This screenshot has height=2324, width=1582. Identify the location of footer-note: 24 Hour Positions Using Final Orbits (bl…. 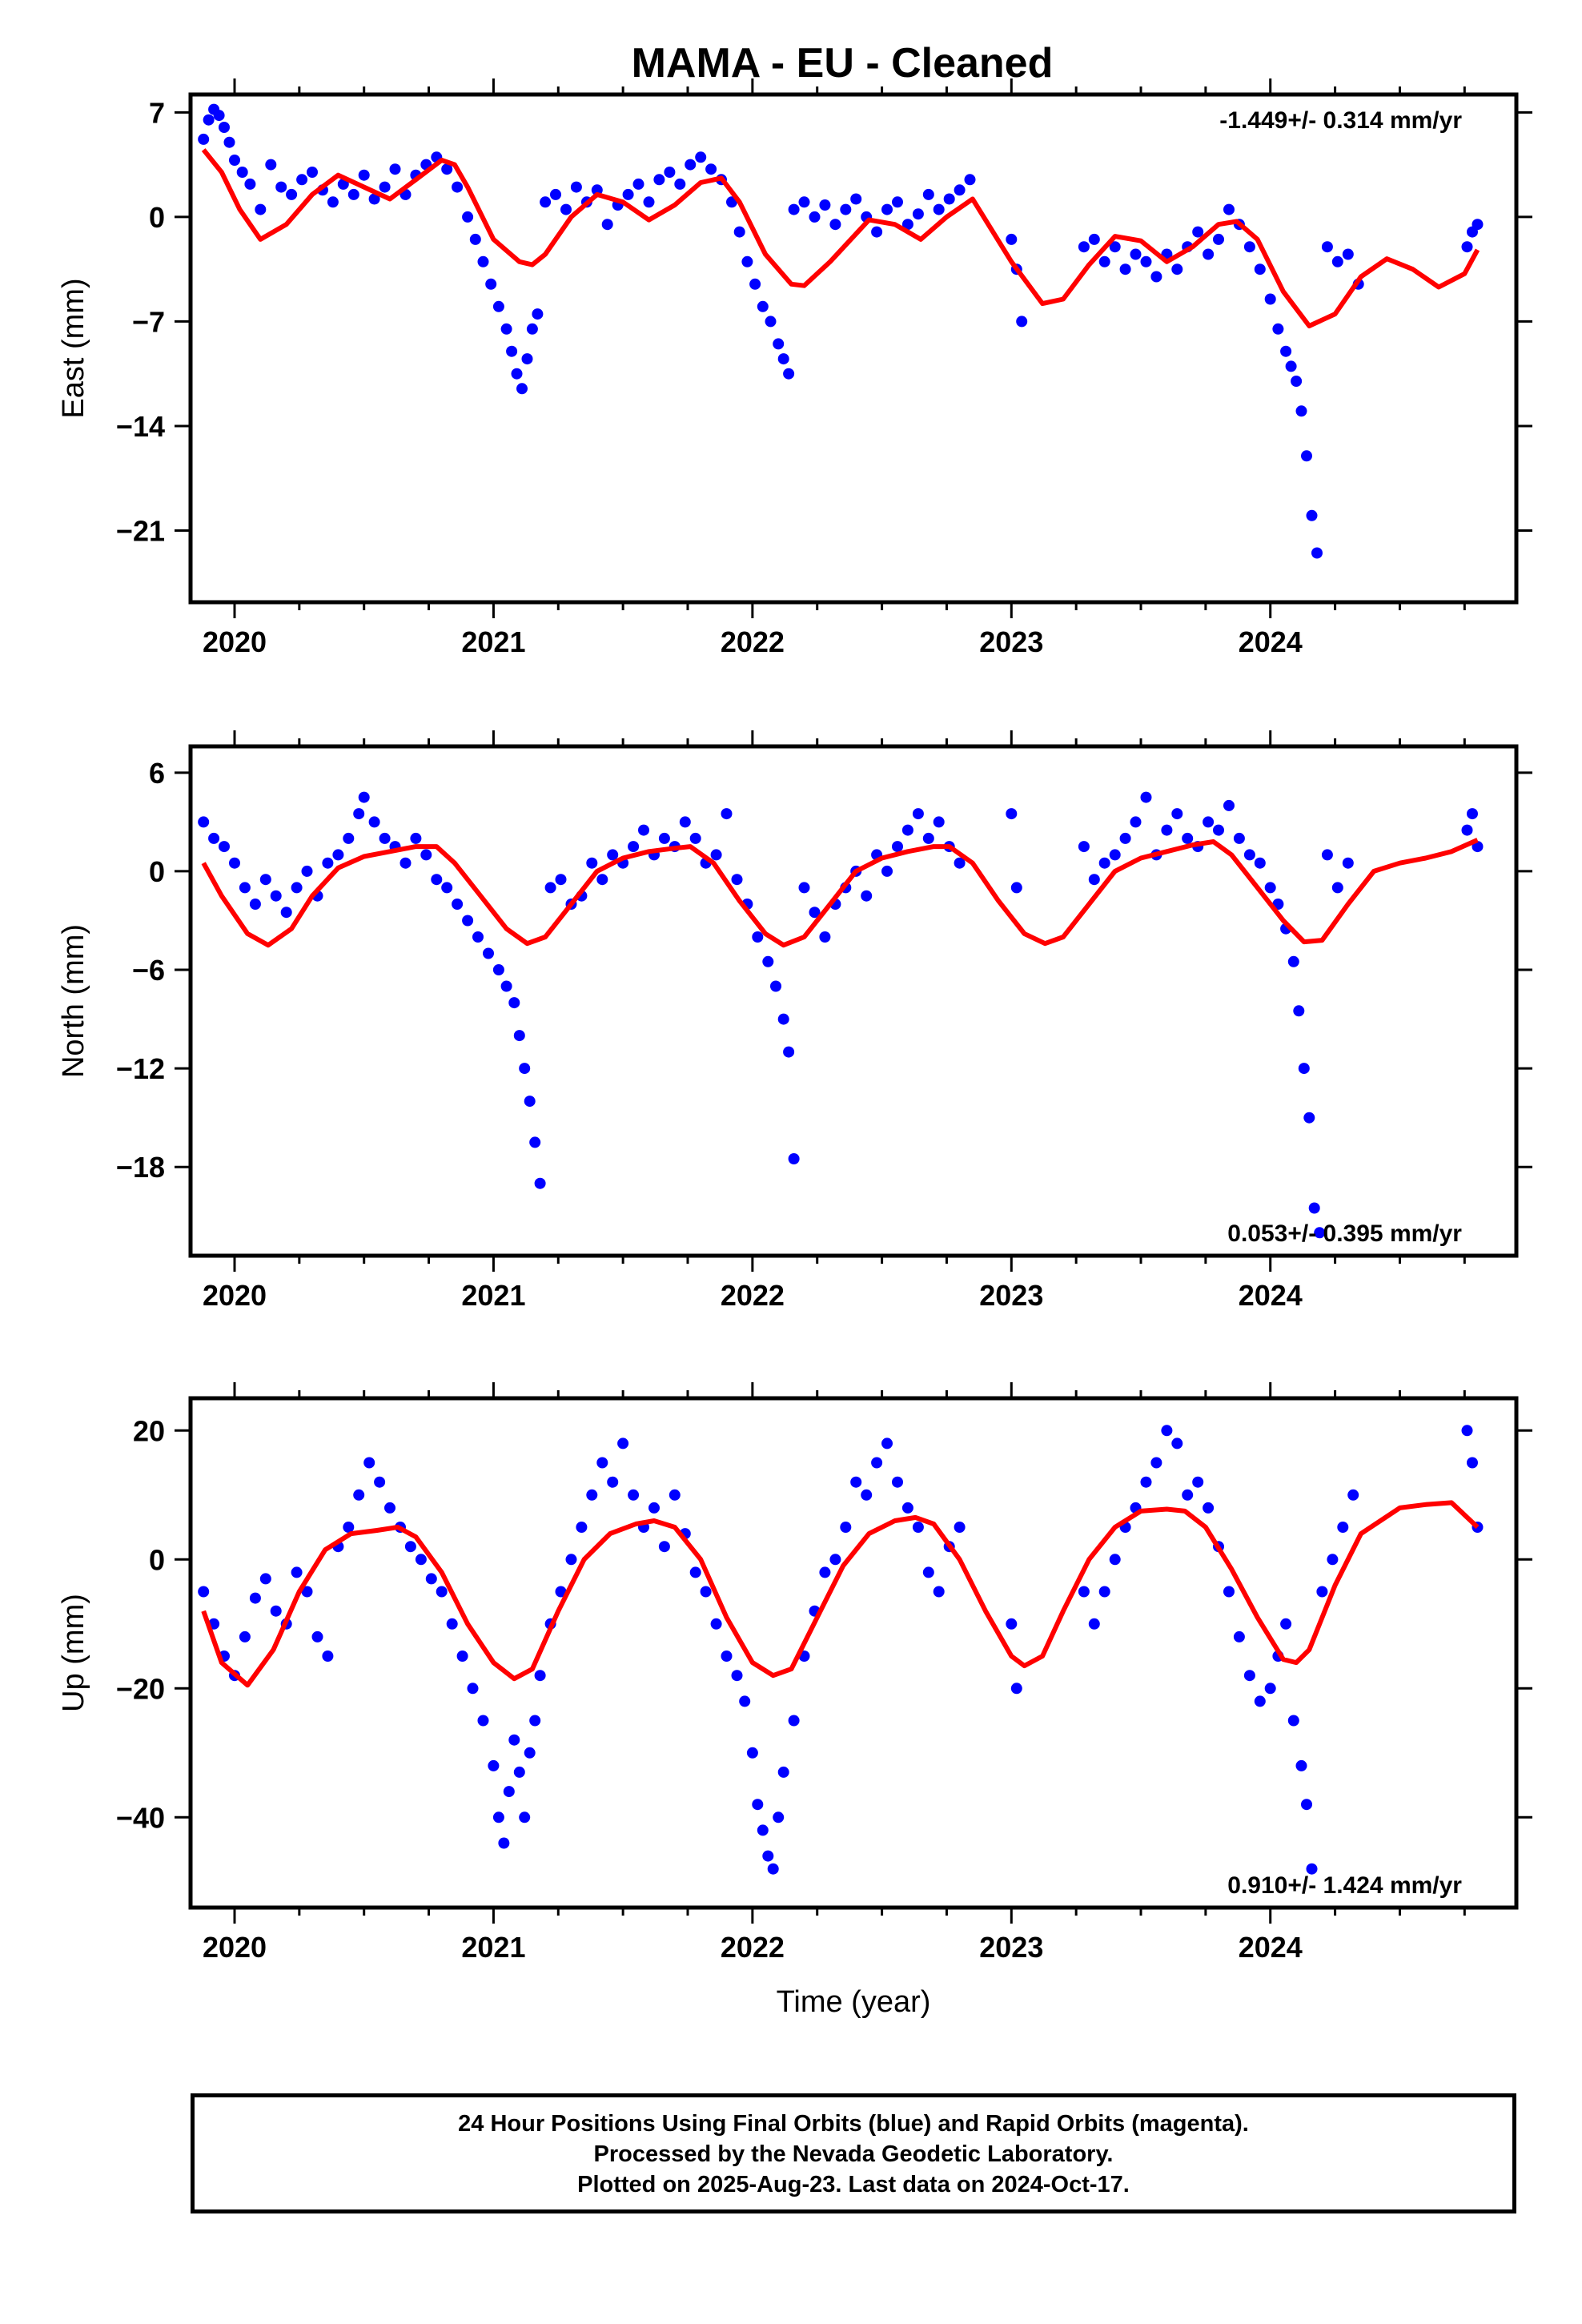
(853, 2153).